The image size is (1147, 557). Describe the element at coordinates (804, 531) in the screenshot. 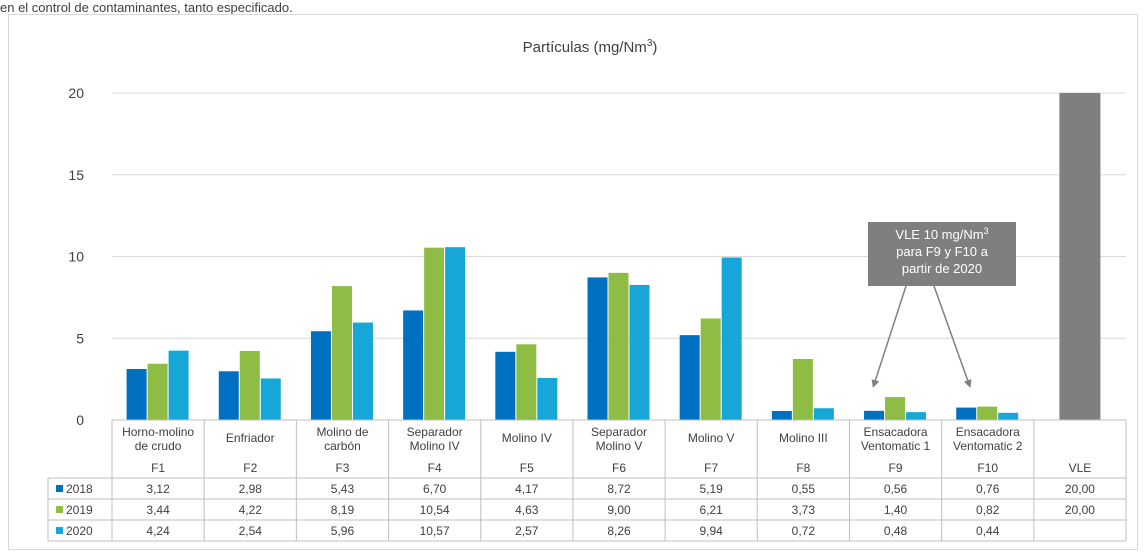

I see `data-value: 0,72` at that location.